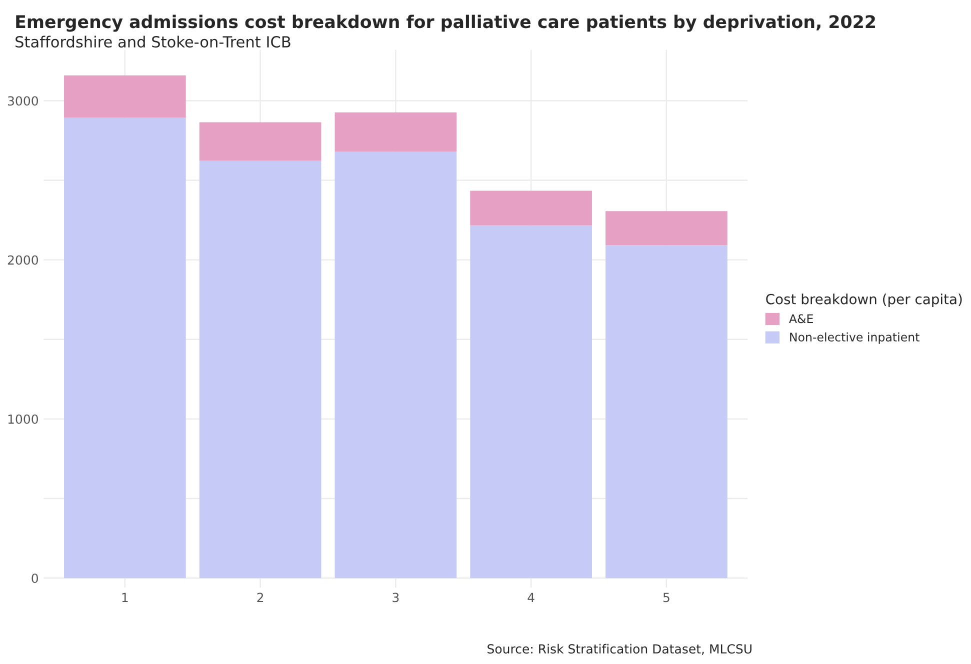 The height and width of the screenshot is (664, 971). Describe the element at coordinates (855, 338) in the screenshot. I see `legend-label: Non-elective inpatient` at that location.